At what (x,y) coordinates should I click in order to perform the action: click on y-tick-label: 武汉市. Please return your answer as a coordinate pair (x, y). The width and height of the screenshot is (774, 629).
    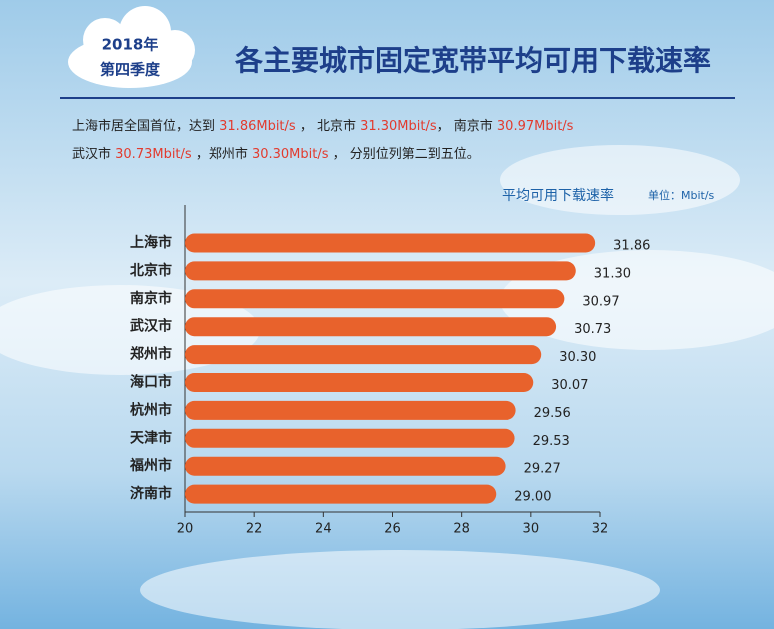
    Looking at the image, I should click on (151, 326).